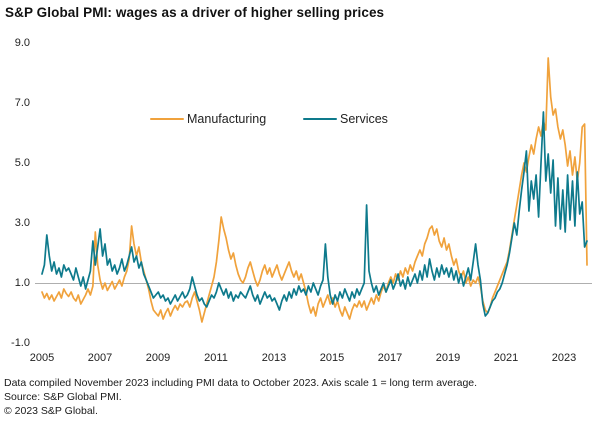 This screenshot has width=600, height=433. What do you see at coordinates (22, 43) in the screenshot?
I see `y-tick-9: 9.0` at bounding box center [22, 43].